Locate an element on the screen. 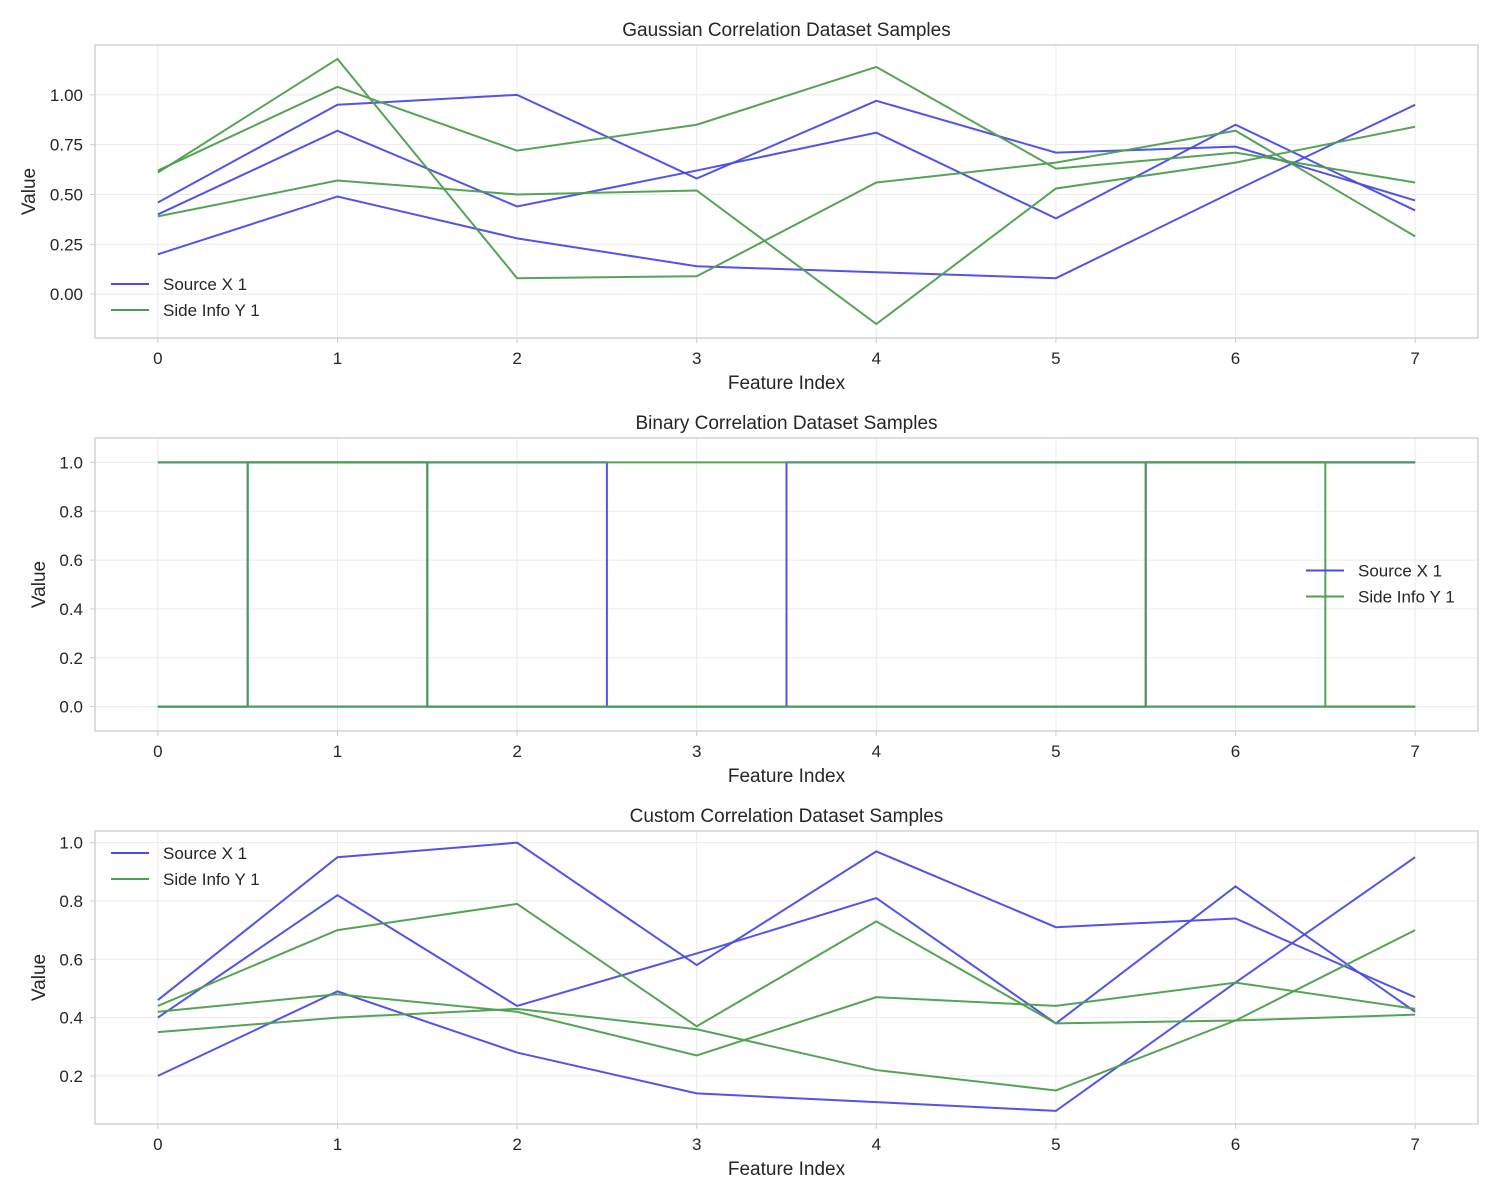 The width and height of the screenshot is (1500, 1200). y-tick-label: 1.00 is located at coordinates (66, 95).